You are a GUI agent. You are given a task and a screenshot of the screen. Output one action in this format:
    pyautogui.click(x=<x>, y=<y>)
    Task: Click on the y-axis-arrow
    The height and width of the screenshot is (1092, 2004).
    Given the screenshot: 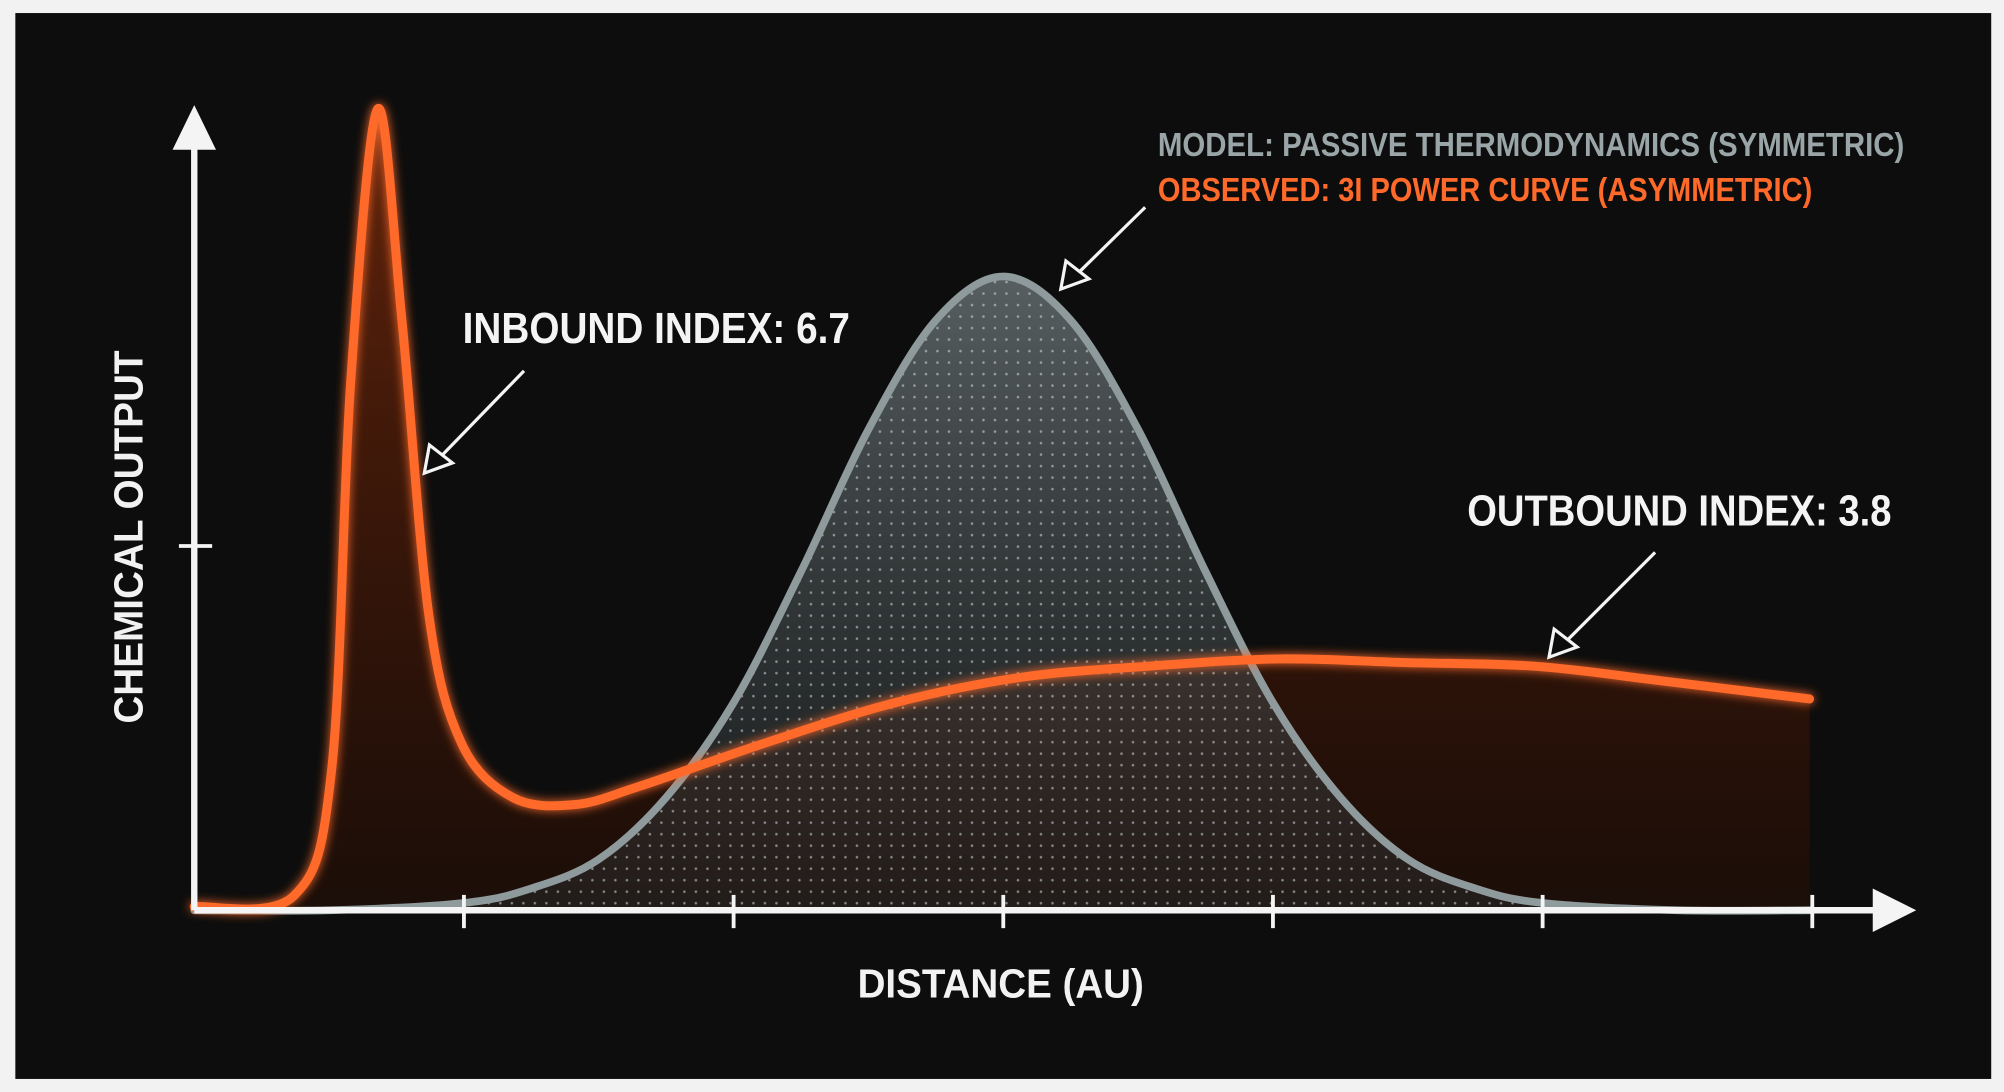 What is the action you would take?
    pyautogui.click(x=194, y=127)
    